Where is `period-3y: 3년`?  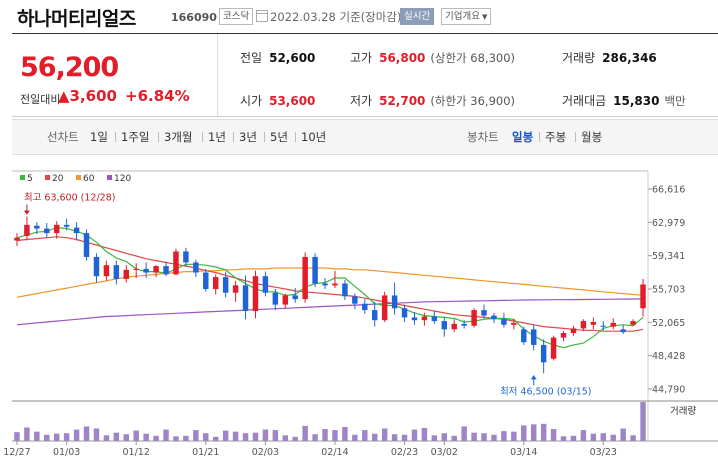 period-3y: 3년 is located at coordinates (248, 137).